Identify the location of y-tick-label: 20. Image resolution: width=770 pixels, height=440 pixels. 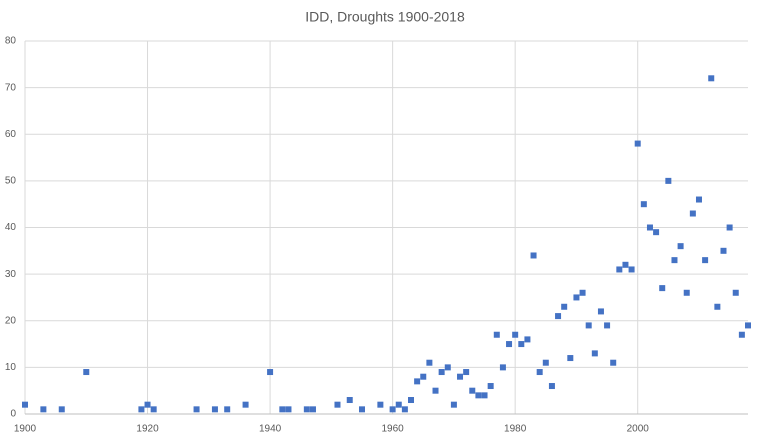
(11, 320).